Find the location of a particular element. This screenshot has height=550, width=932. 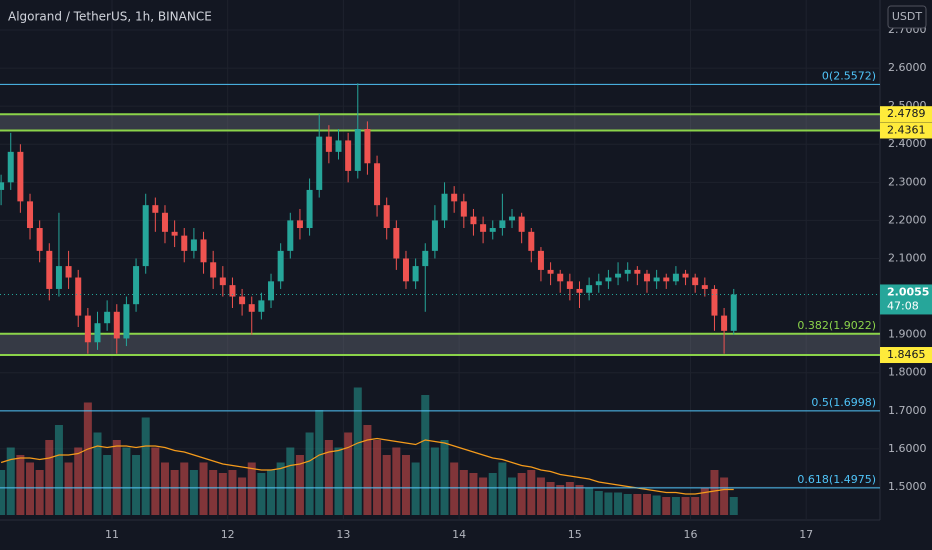

x-tick-label: 14 is located at coordinates (459, 534).